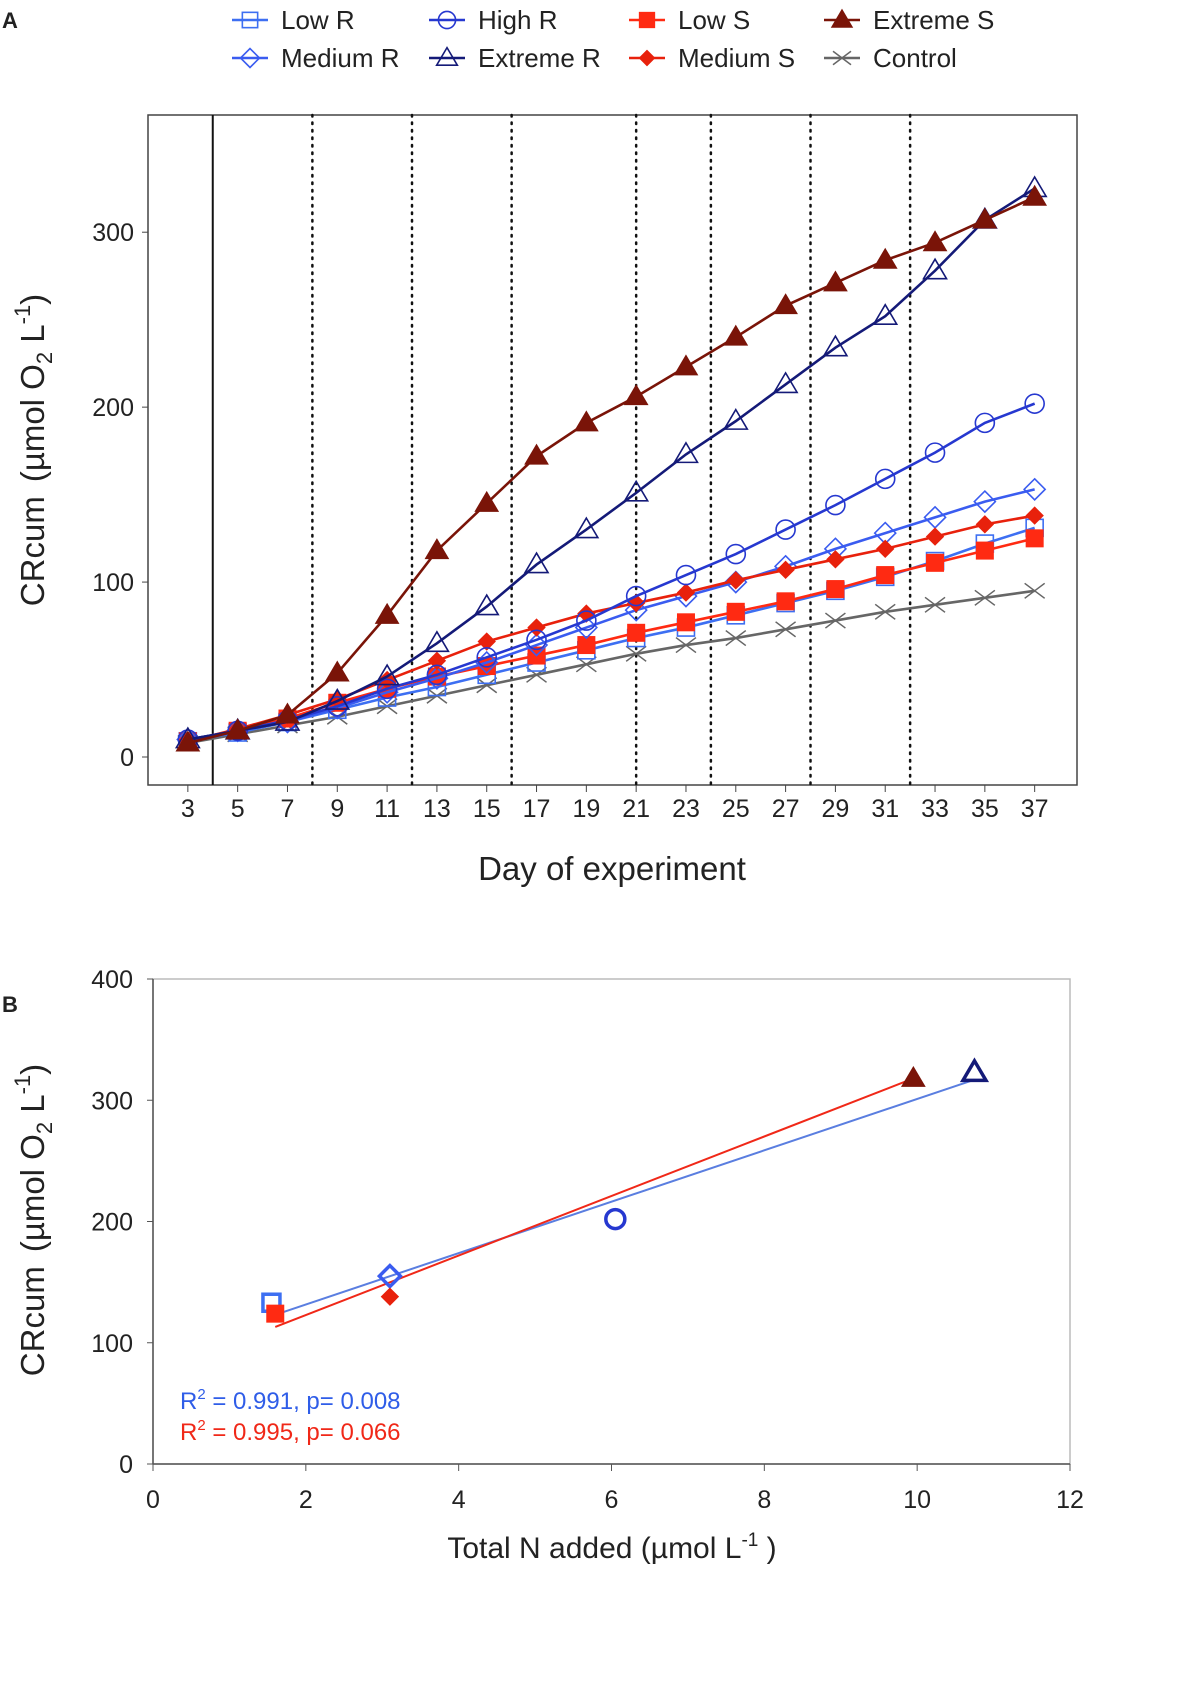 This screenshot has width=1181, height=1700. What do you see at coordinates (290, 1400) in the screenshot?
I see `fit-r-stats: R2 = 0.991, p= 0.008` at bounding box center [290, 1400].